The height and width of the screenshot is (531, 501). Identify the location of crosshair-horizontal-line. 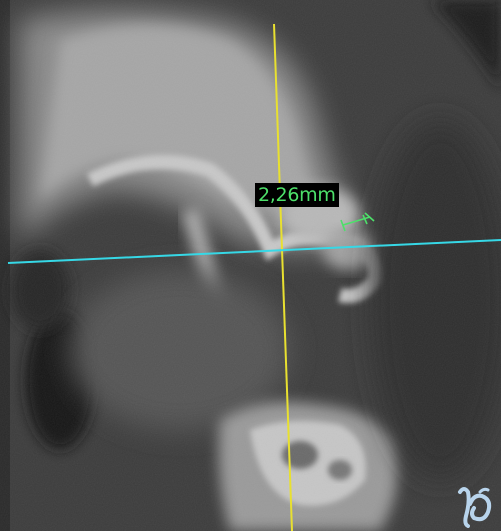
(254, 251).